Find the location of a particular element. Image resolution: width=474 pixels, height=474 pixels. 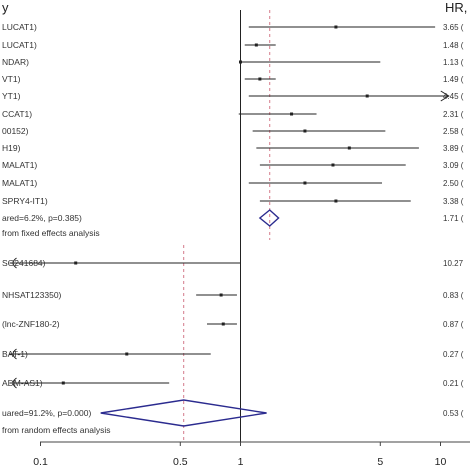

header-study: y is located at coordinates (5, 7).